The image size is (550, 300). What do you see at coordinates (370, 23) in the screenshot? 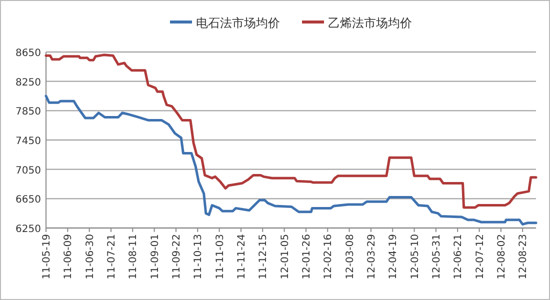
I see `legend-label: 乙烯法市场均价` at bounding box center [370, 23].